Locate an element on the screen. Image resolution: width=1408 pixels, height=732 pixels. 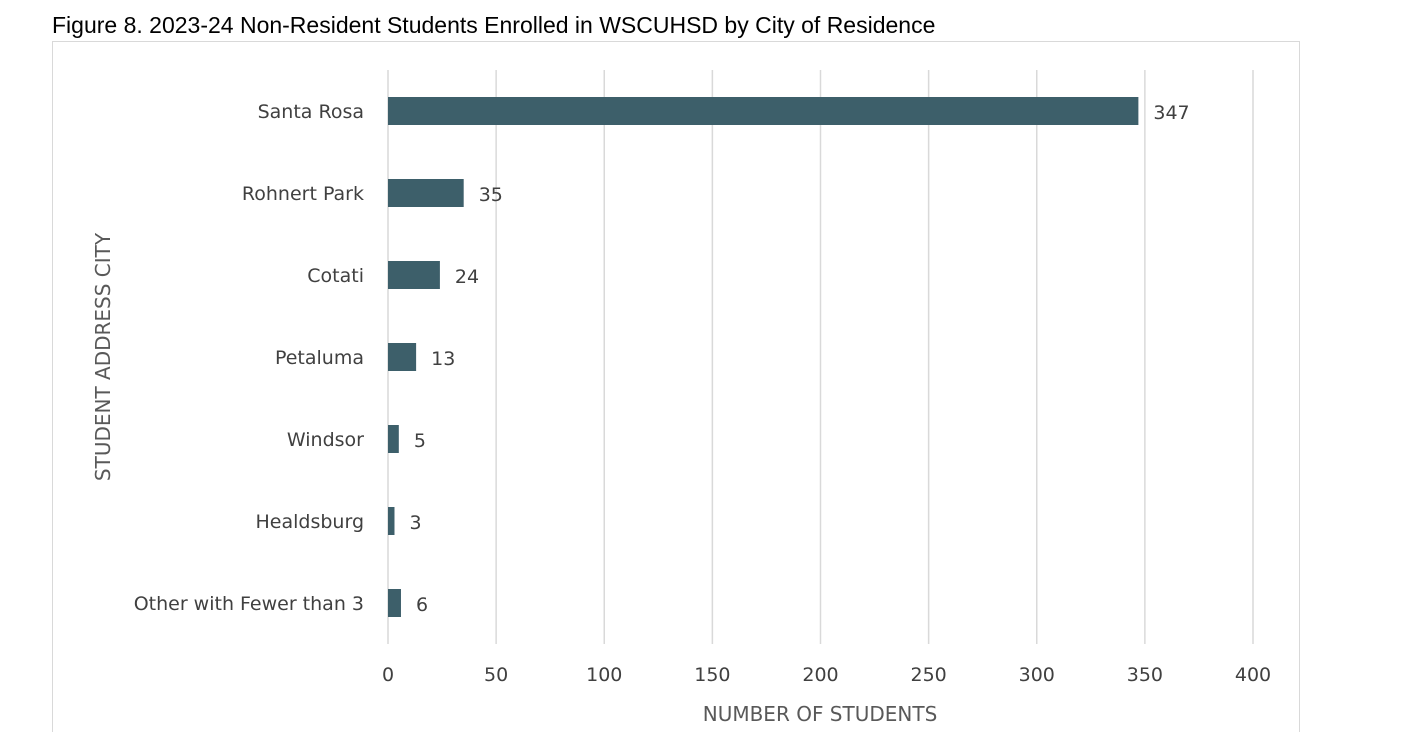
bar-rohnert-park is located at coordinates (426, 193).